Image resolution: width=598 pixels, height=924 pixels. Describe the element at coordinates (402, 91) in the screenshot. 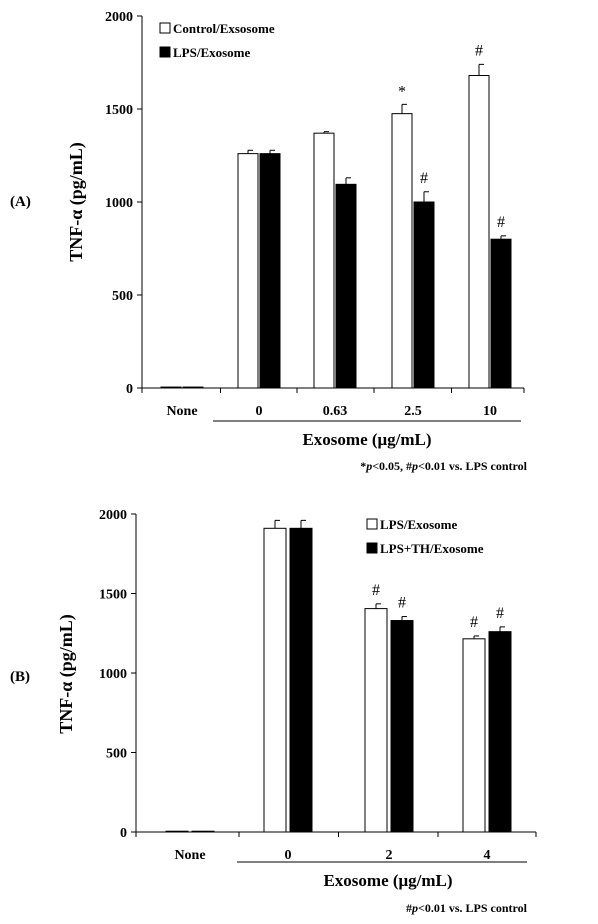

I see `panel-a-significance-marker: *` at that location.